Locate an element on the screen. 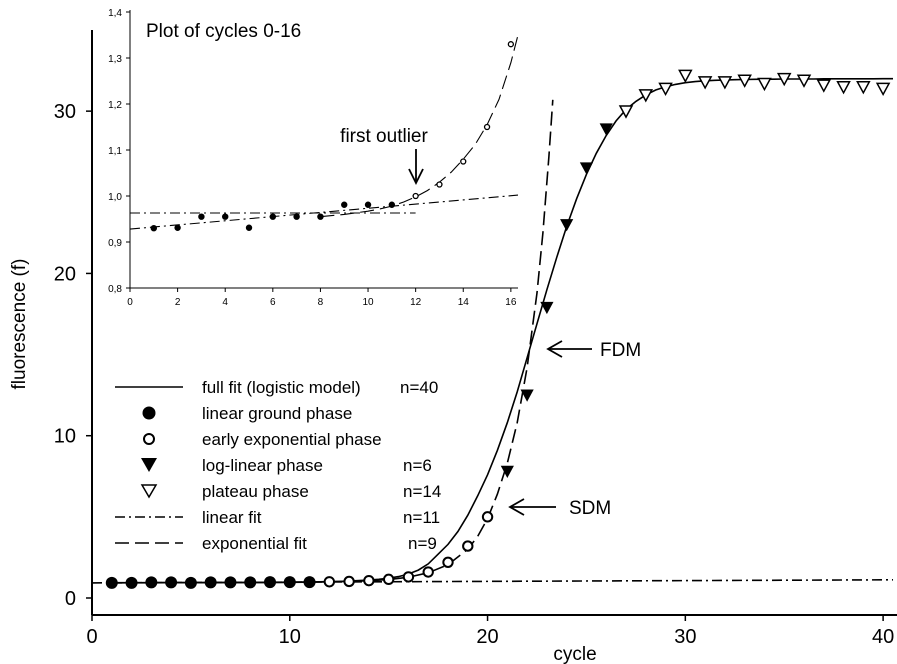  sdm-annotation: SDM is located at coordinates (559, 508).